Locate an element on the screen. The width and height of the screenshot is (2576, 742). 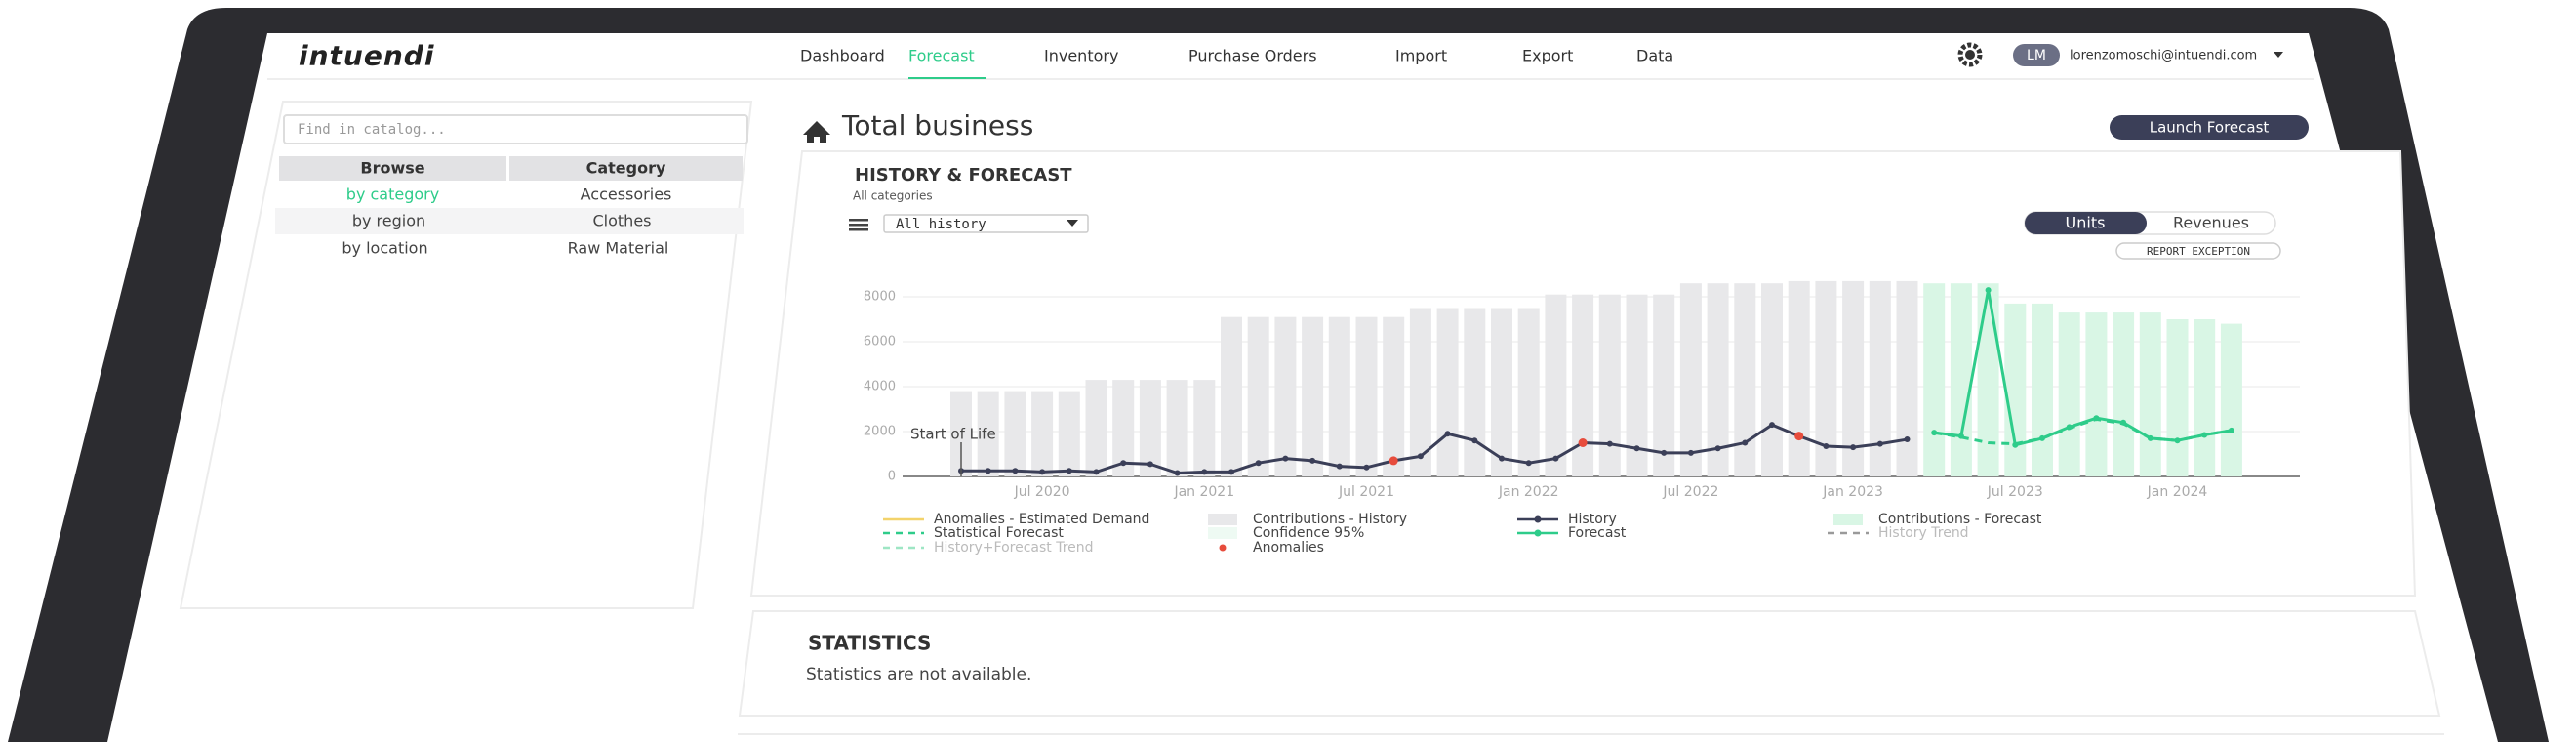
line is located at coordinates (2083, 368).